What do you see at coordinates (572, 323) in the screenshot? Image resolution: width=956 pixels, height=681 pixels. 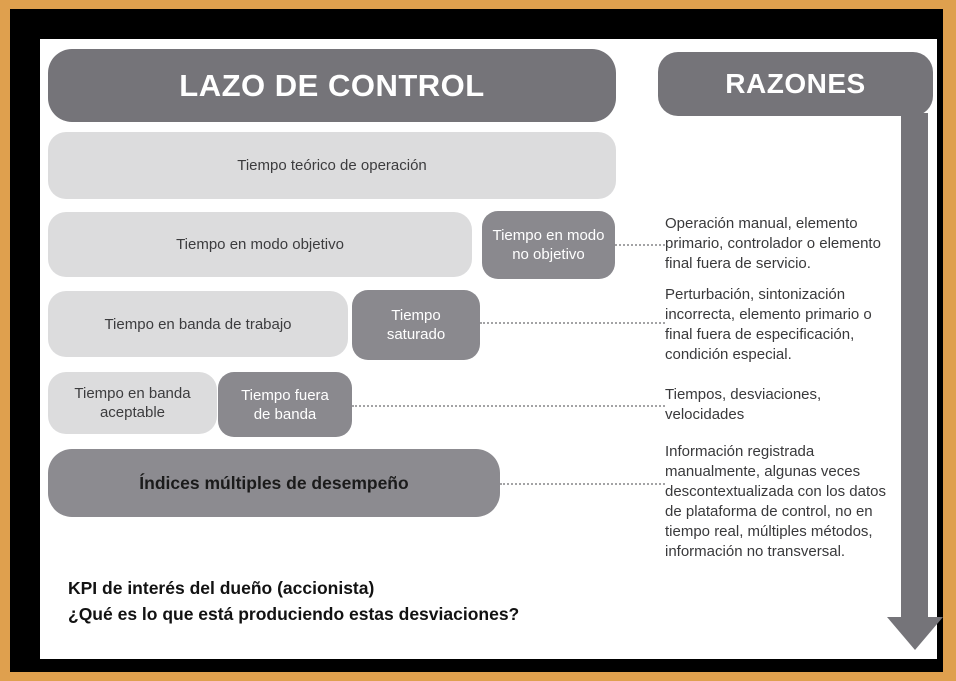 I see `dotted-connector-saturated` at bounding box center [572, 323].